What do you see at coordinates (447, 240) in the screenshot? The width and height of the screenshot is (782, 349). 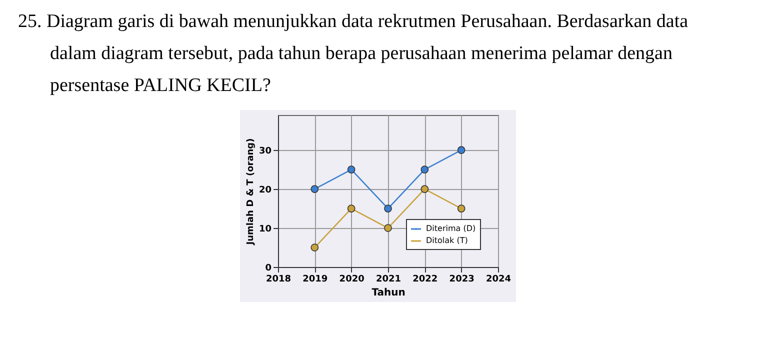 I see `legend-label: Ditolak (T)` at bounding box center [447, 240].